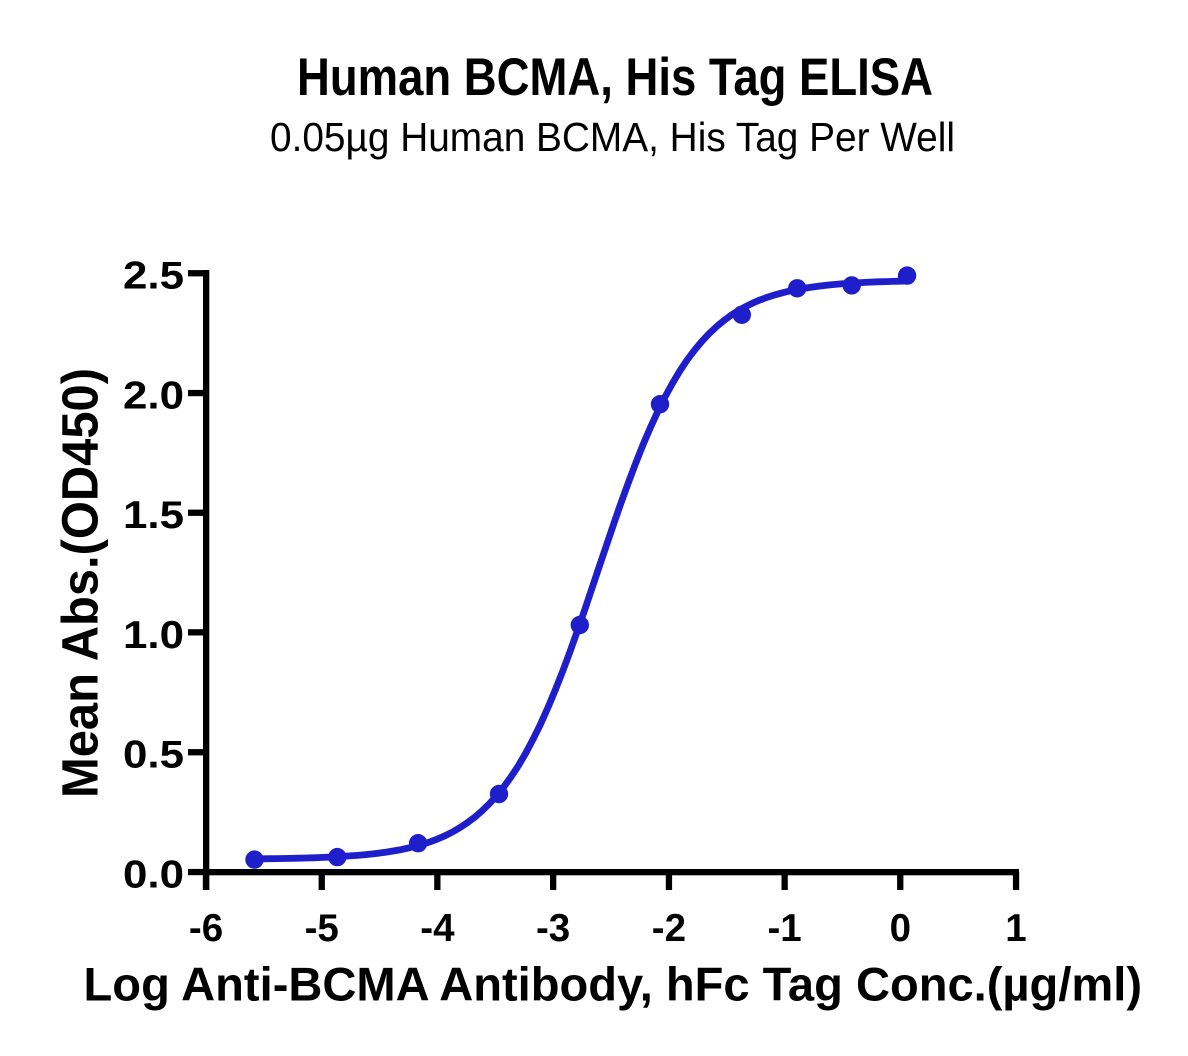 This screenshot has height=1056, width=1188. What do you see at coordinates (437, 928) in the screenshot?
I see `svg-text: -4` at bounding box center [437, 928].